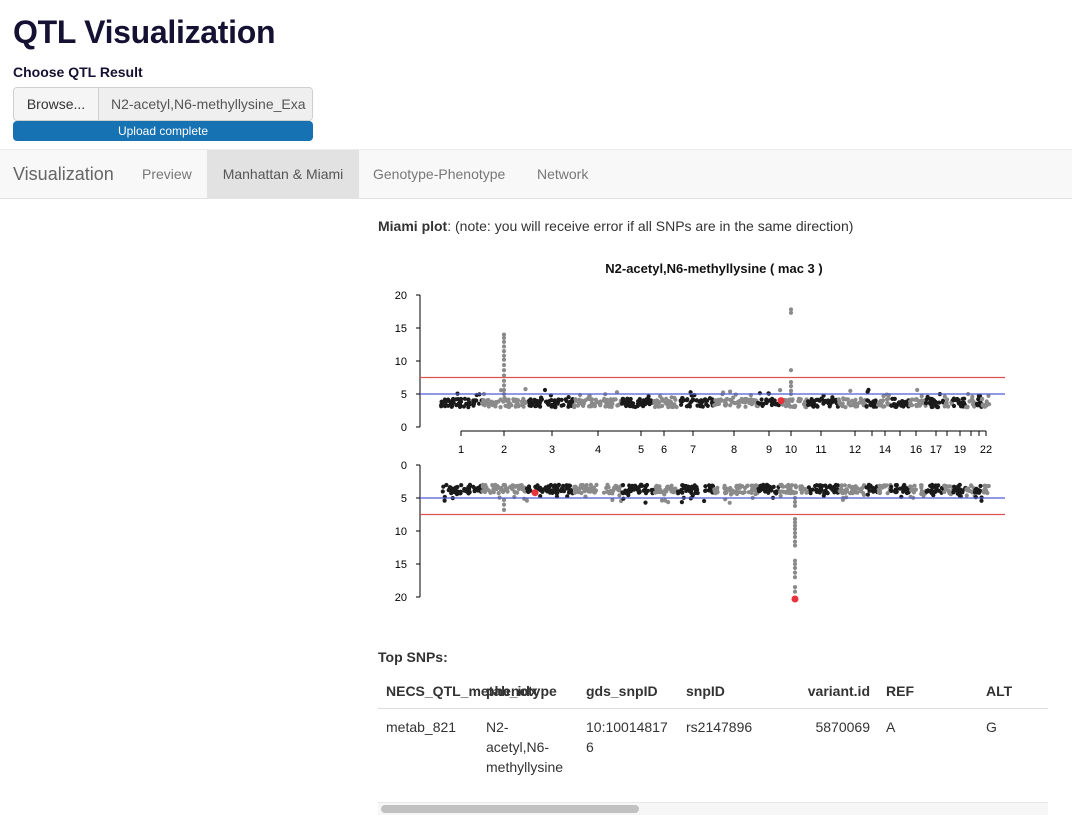 The height and width of the screenshot is (824, 1072). I want to click on col-header-phenotype: phenotype, so click(528, 692).